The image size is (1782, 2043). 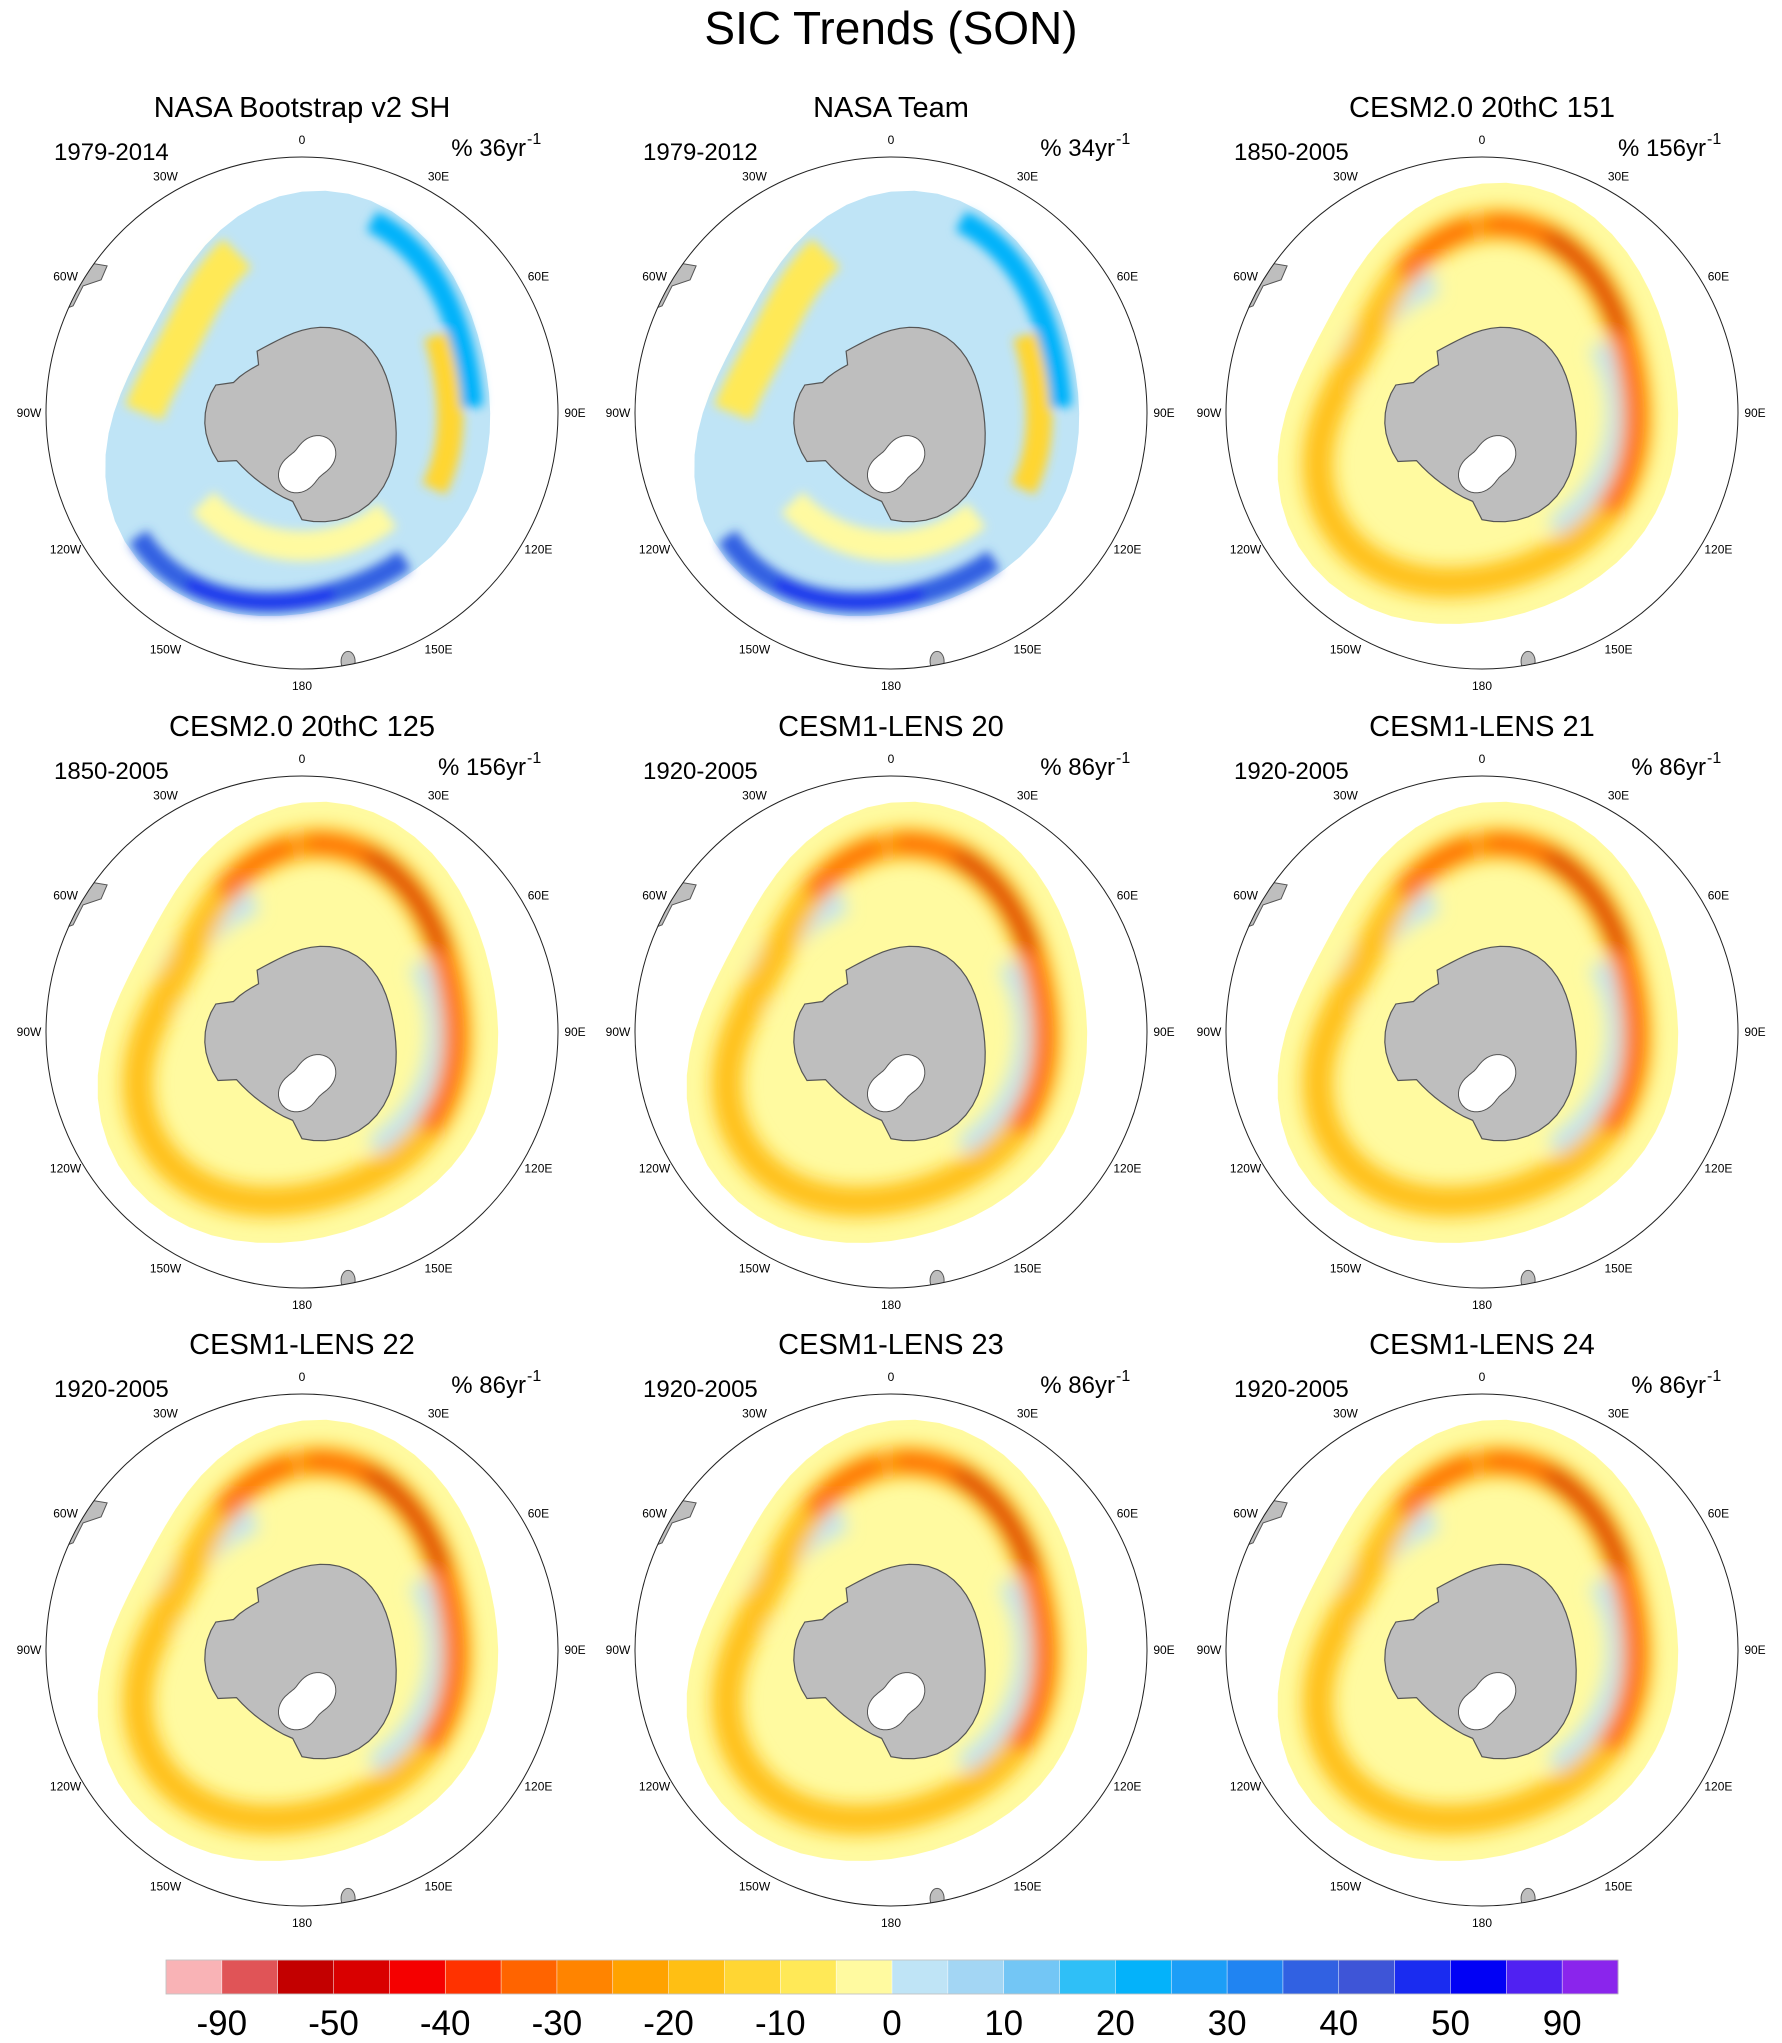 What do you see at coordinates (891, 1345) in the screenshot?
I see `panel-title: CESM1-LENS 23` at bounding box center [891, 1345].